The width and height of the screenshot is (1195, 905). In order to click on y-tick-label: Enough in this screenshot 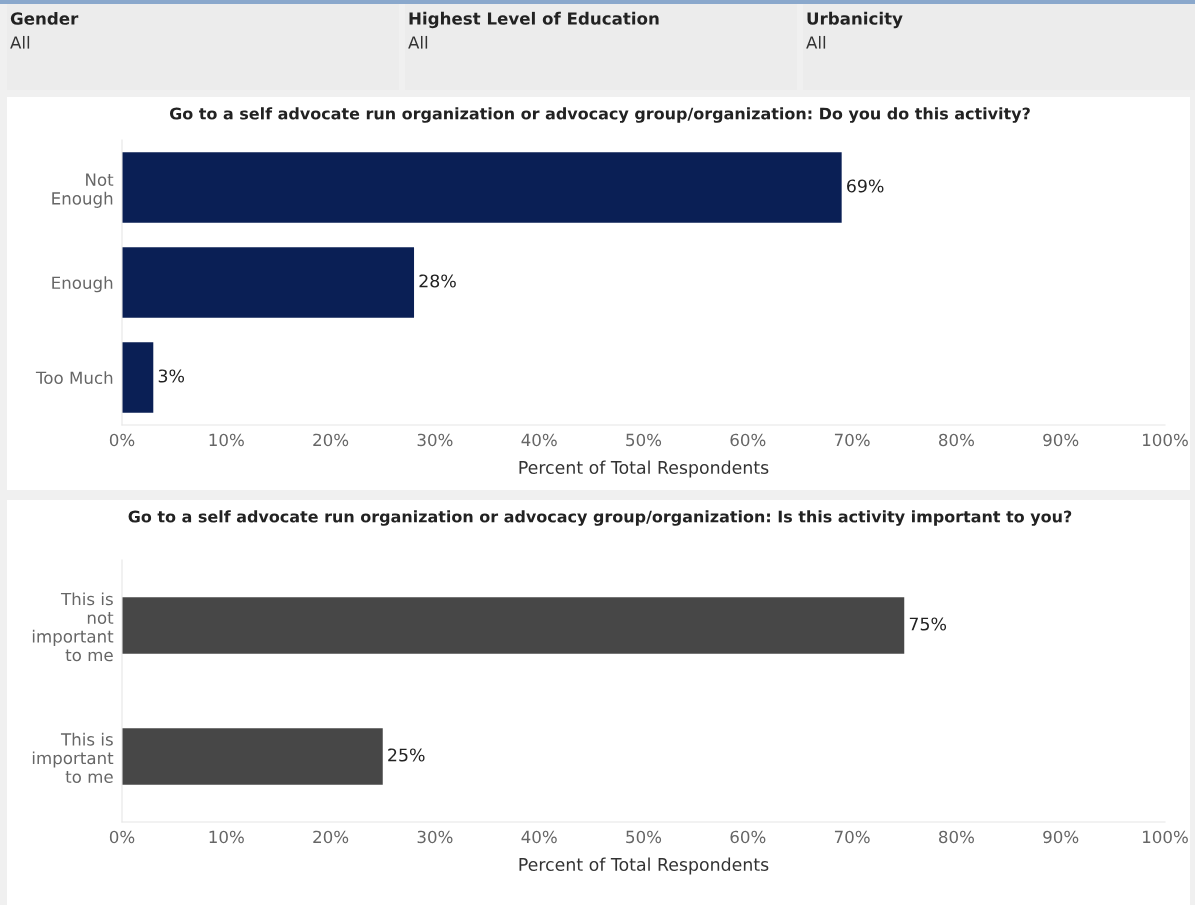, I will do `click(82, 284)`.